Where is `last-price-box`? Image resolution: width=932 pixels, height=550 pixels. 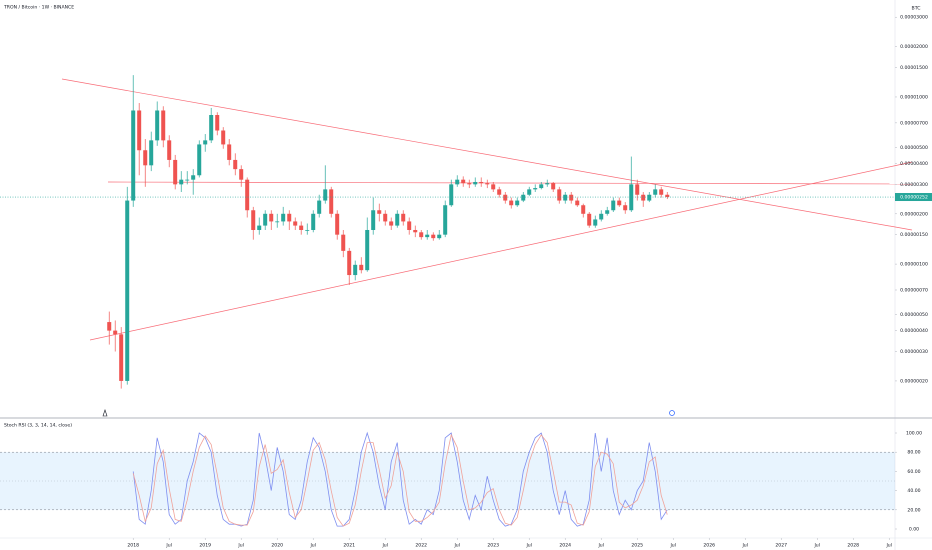
last-price-box is located at coordinates (913, 197).